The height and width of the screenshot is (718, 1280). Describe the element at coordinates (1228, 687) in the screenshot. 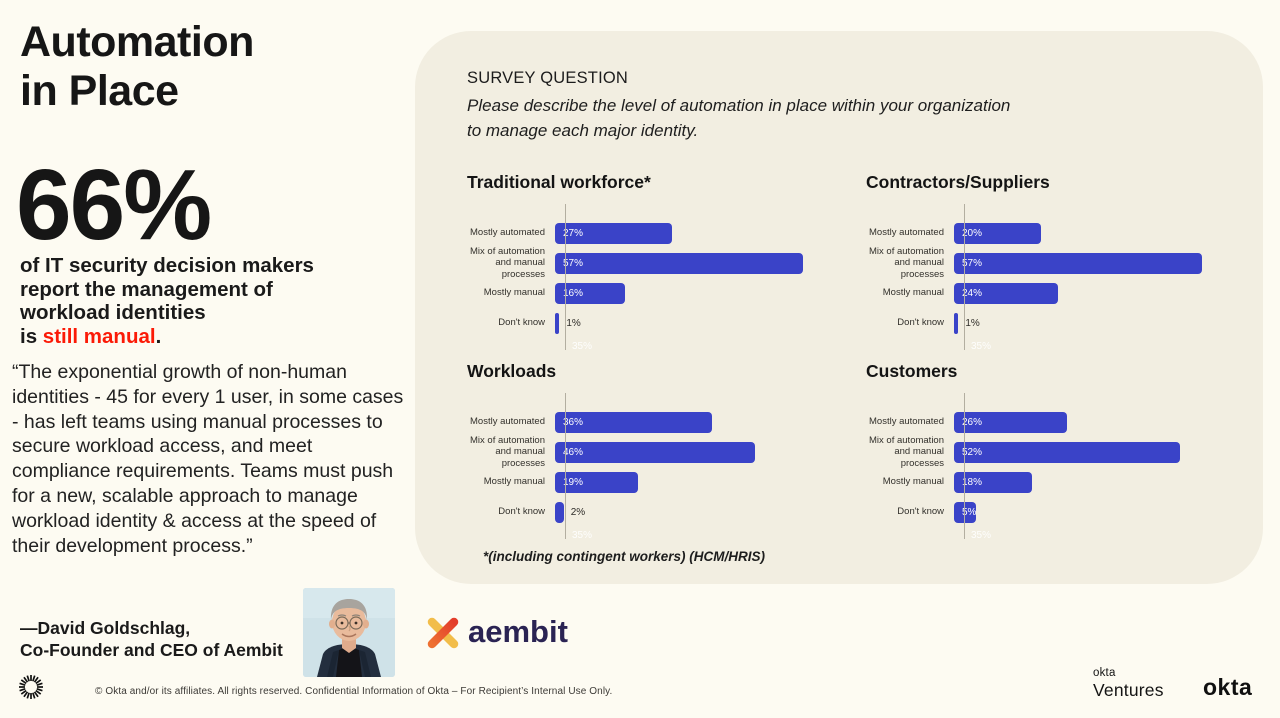

I see `okta-logo: okta` at that location.